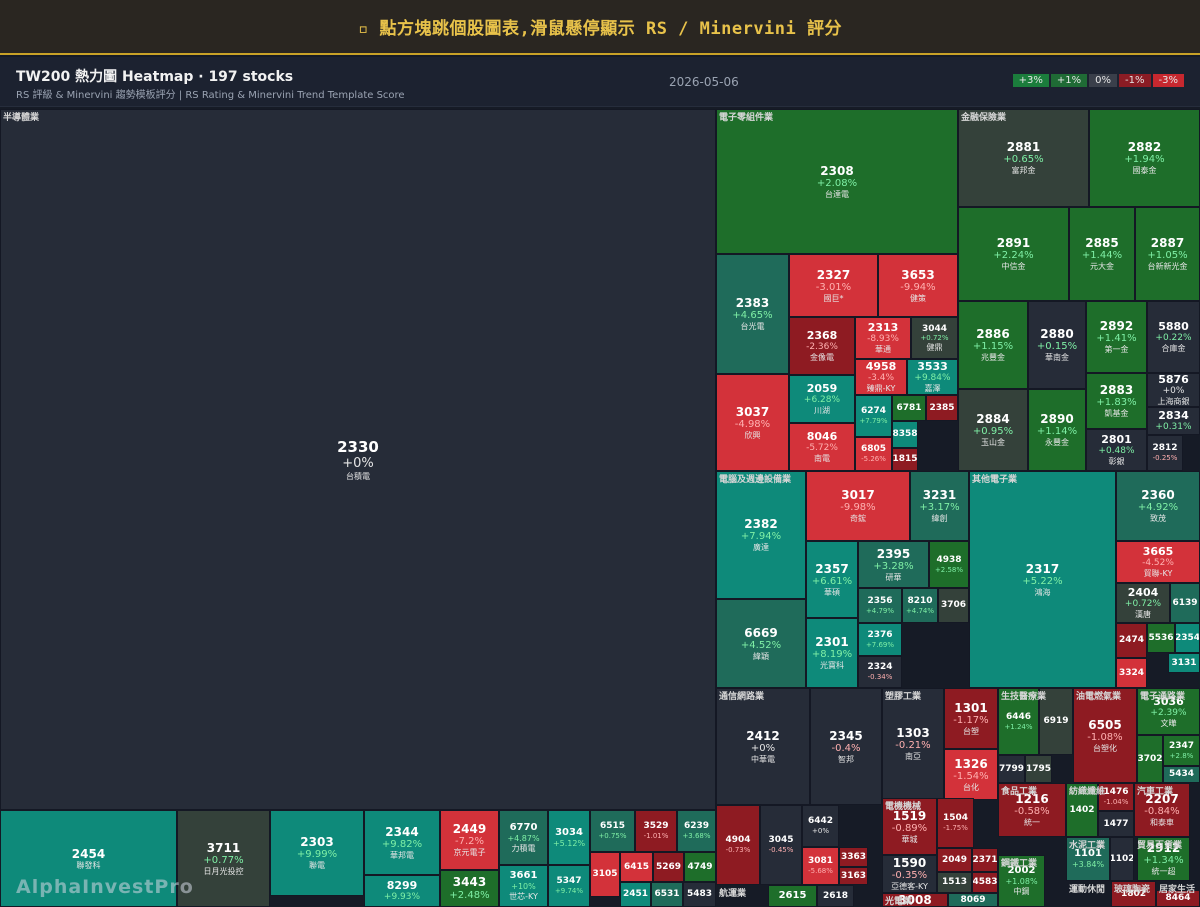 This screenshot has height=907, width=1200. Describe the element at coordinates (993, 430) in the screenshot. I see `stock-tile-2884: 2884 +0.95% 玉山金` at that location.